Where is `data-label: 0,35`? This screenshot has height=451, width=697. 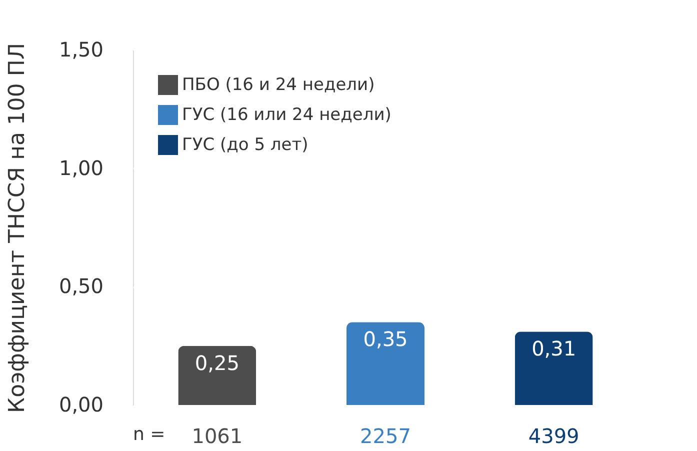 data-label: 0,35 is located at coordinates (385, 339).